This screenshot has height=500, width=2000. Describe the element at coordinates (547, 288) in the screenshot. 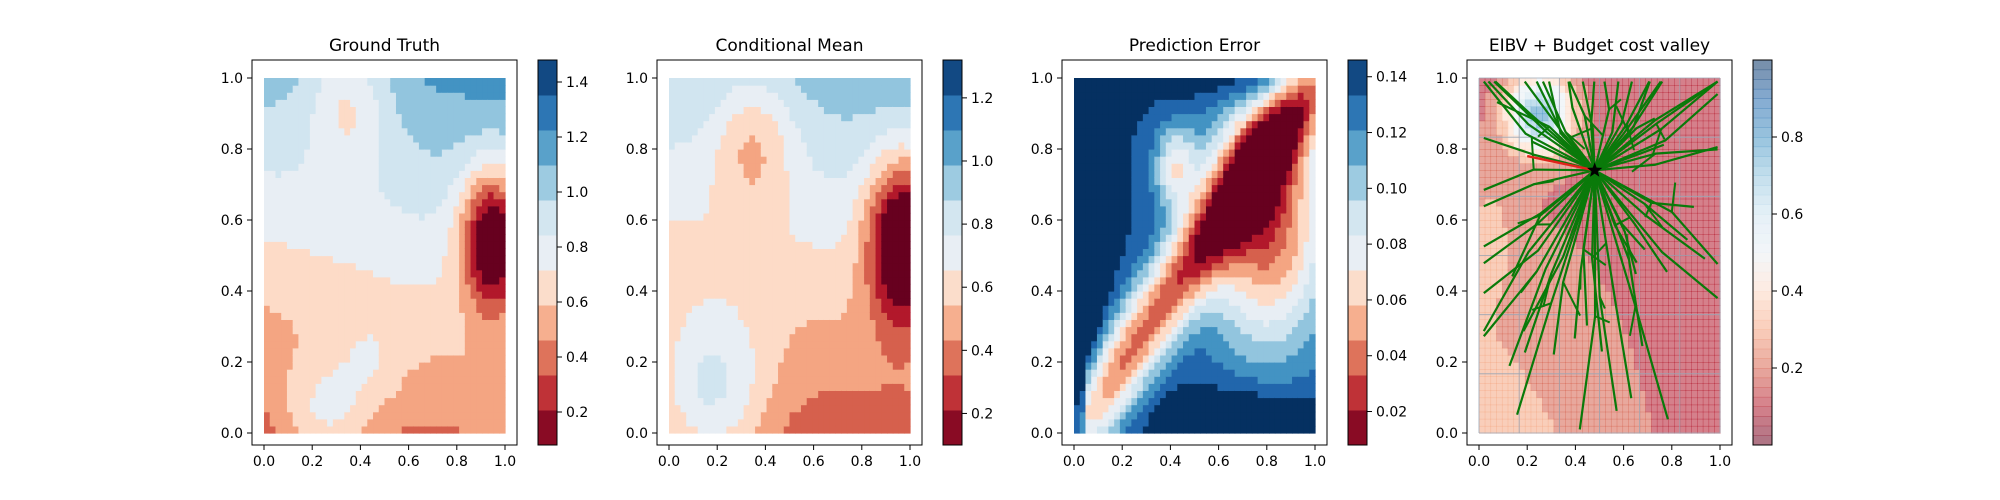

I see `colorbar-band` at that location.